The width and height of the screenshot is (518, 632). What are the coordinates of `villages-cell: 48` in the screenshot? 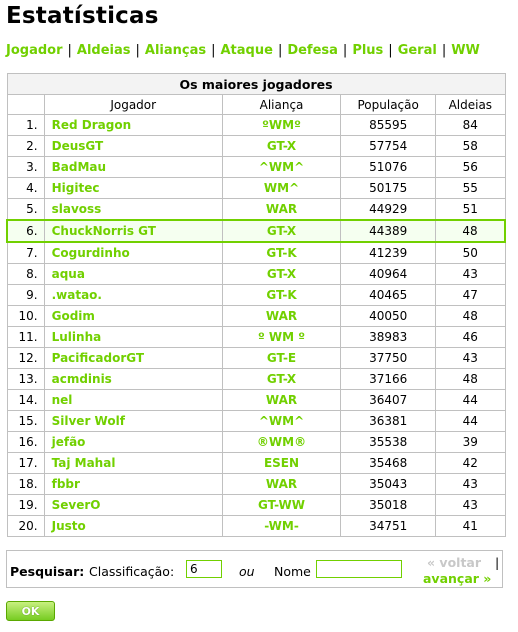 It's located at (470, 316).